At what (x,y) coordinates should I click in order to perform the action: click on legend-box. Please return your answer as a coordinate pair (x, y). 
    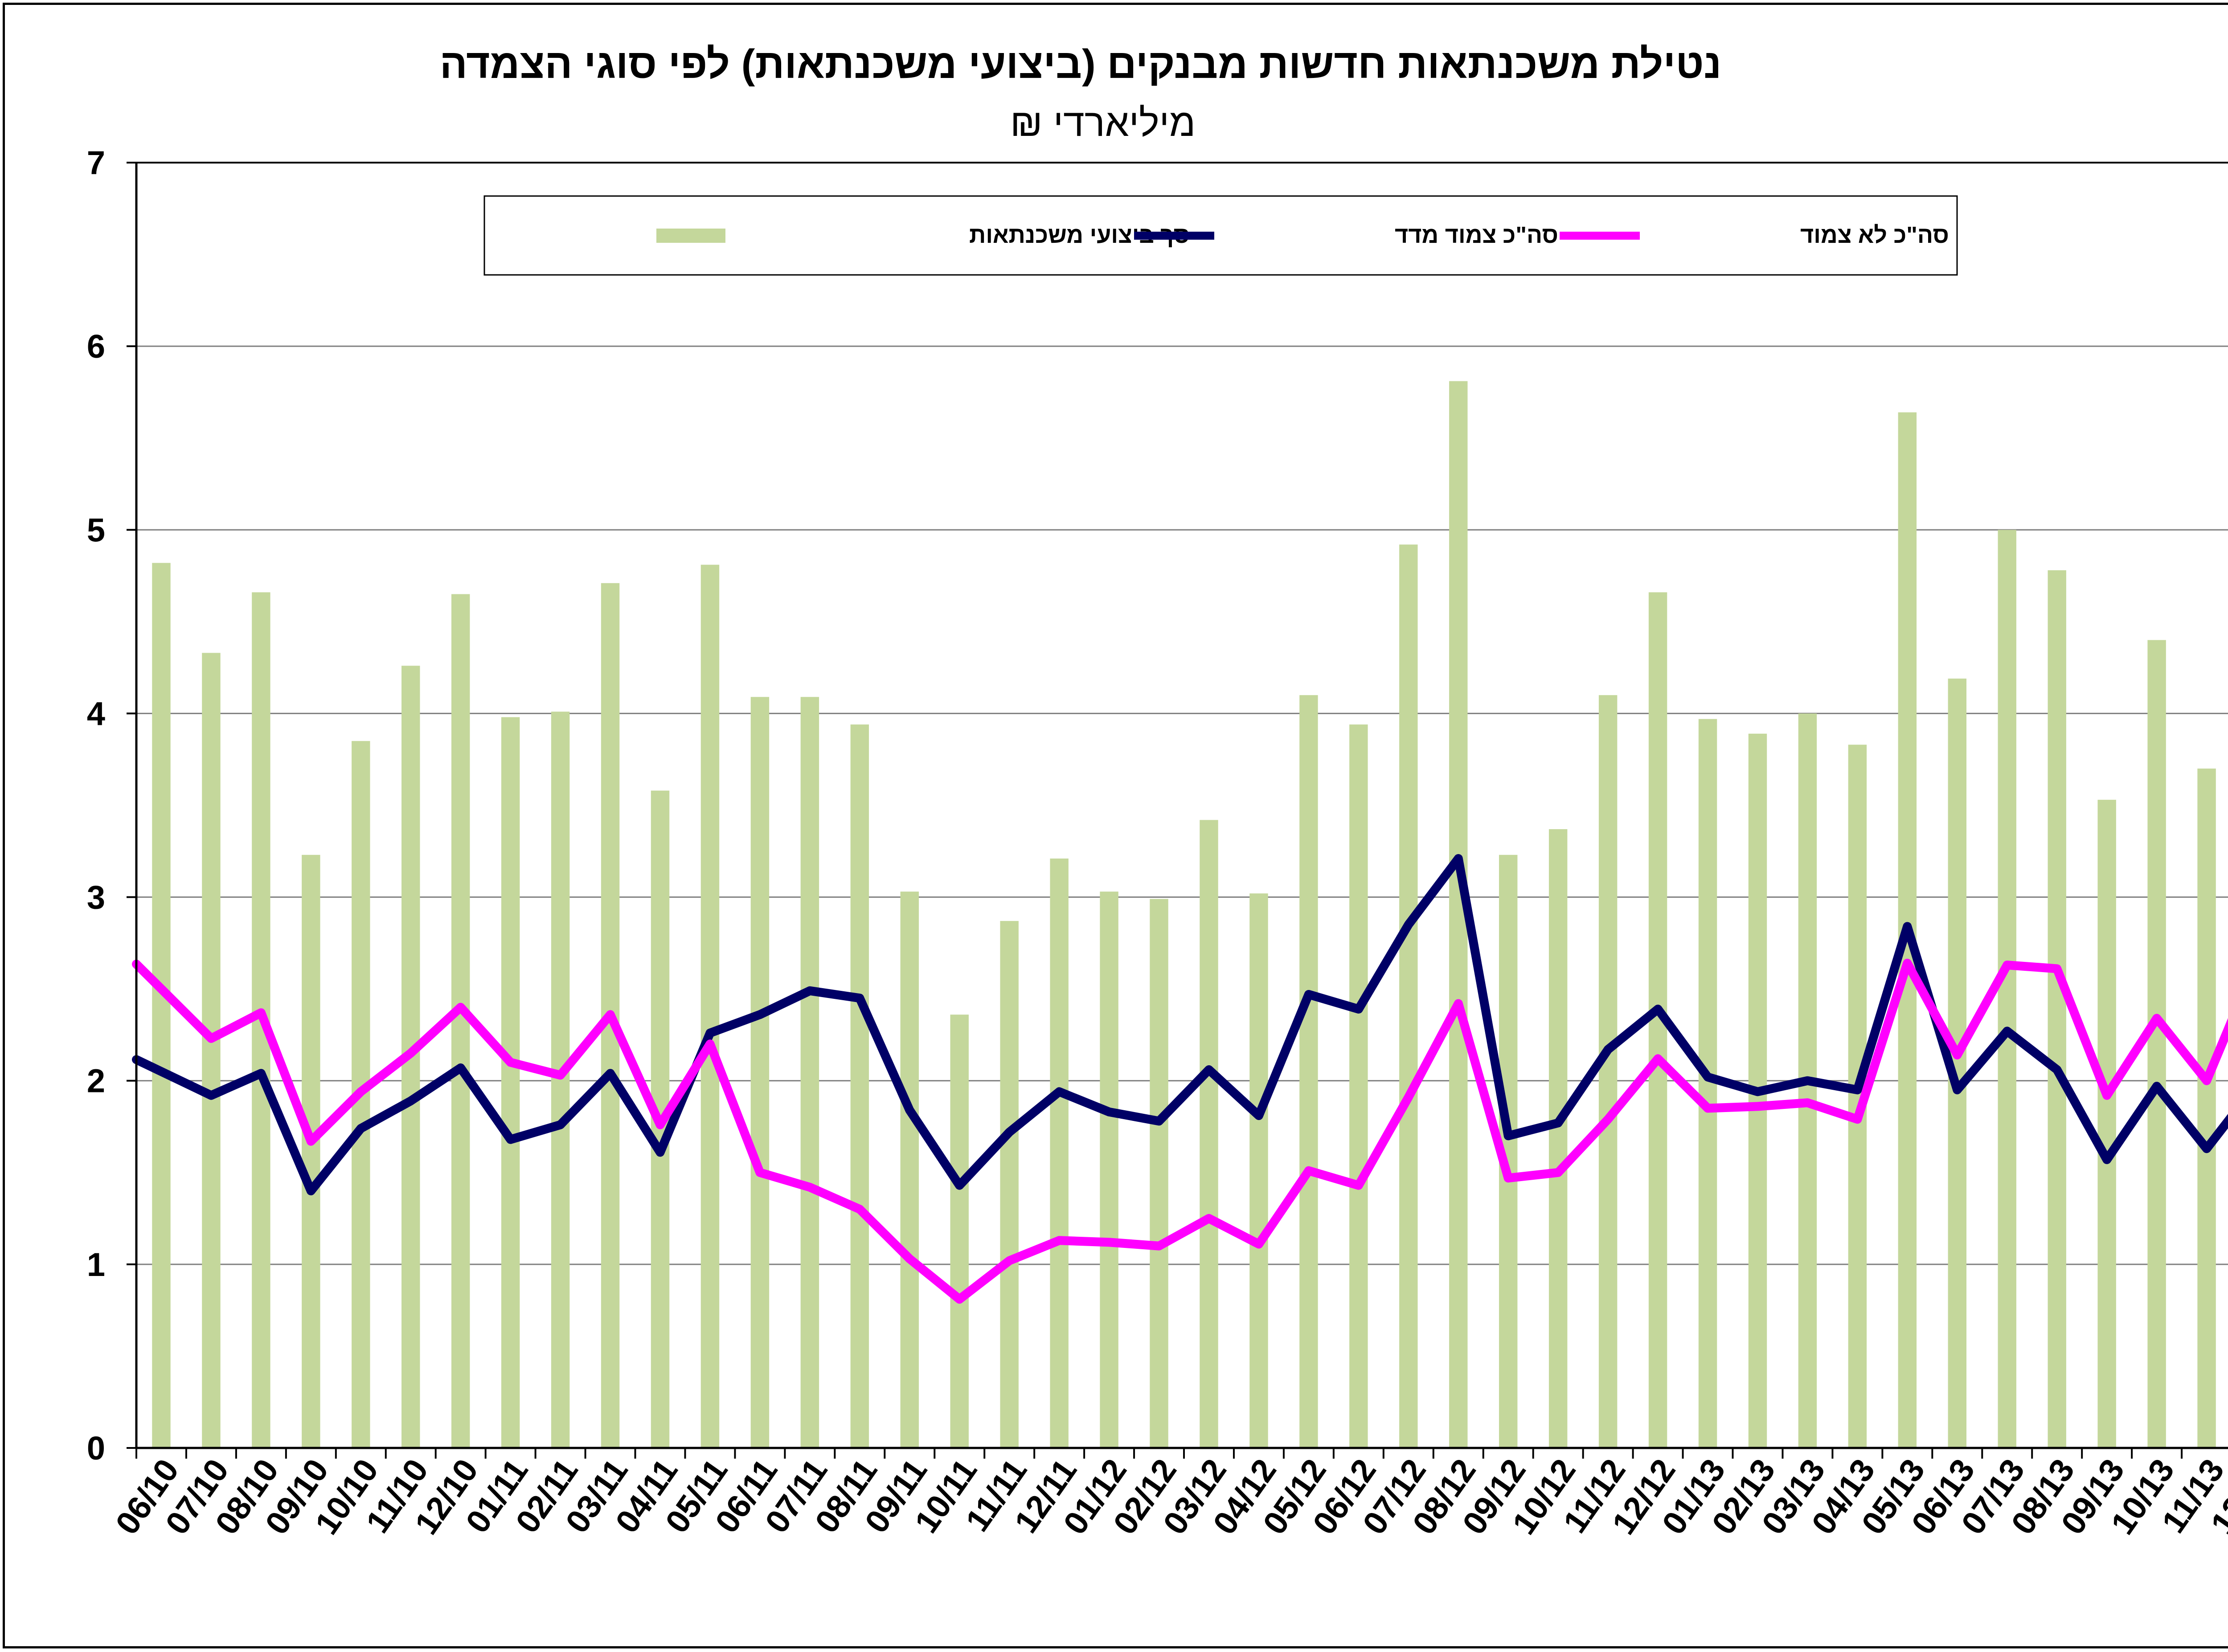
    Looking at the image, I should click on (1220, 236).